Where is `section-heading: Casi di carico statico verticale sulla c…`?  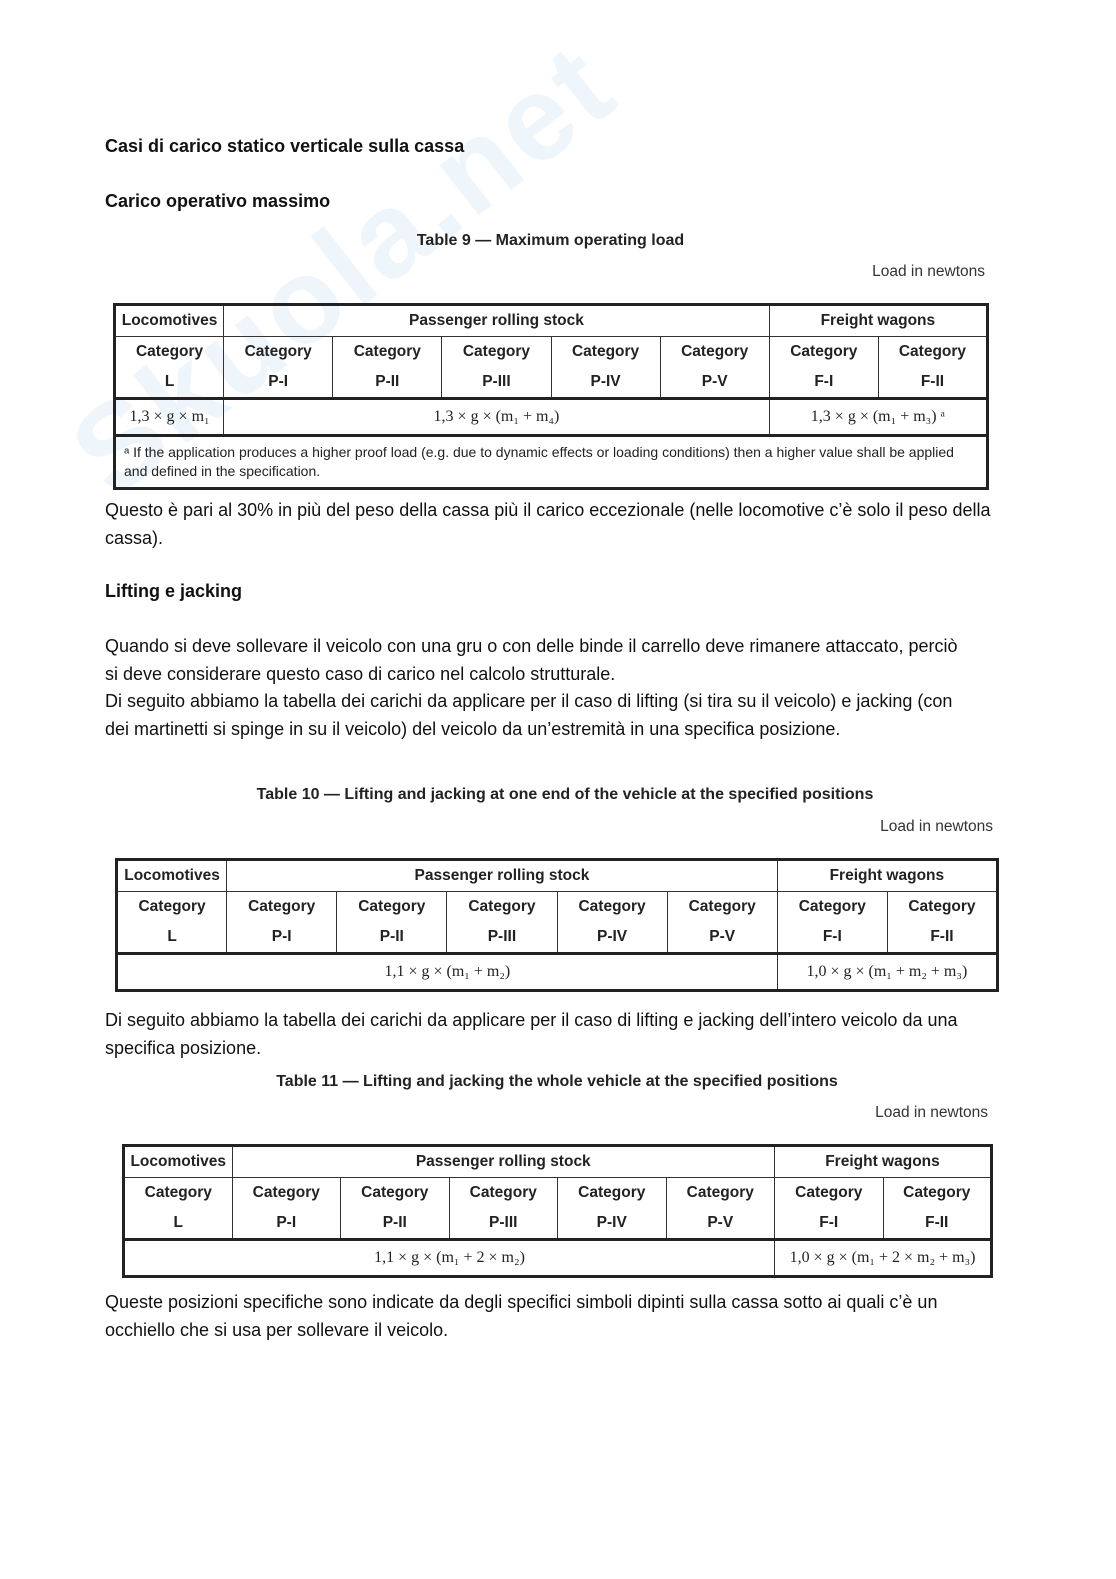
section-heading: Casi di carico statico verticale sulla c… is located at coordinates (285, 146).